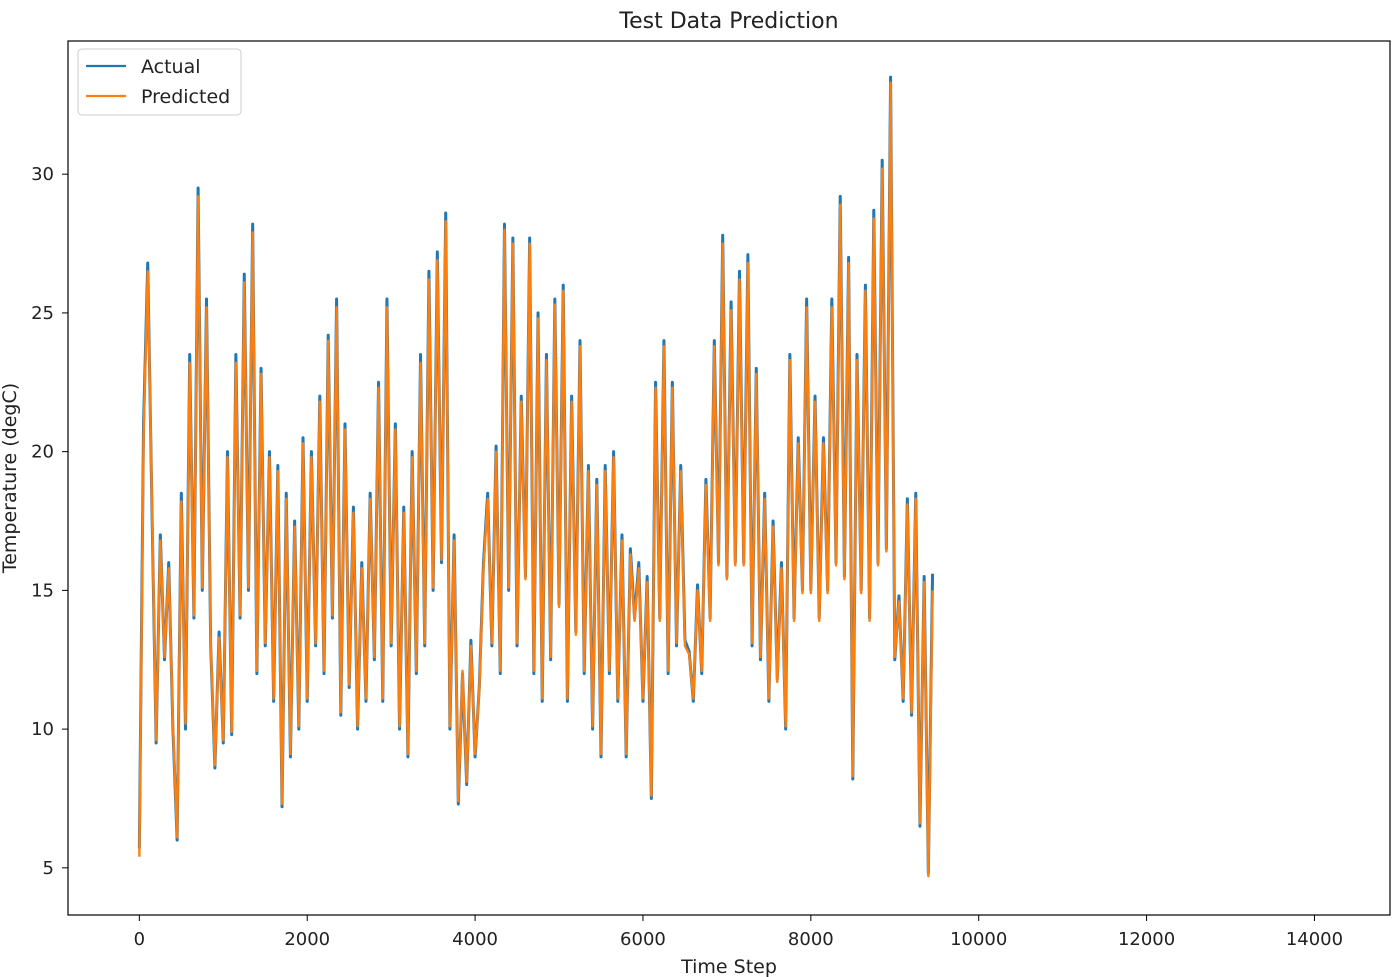 The height and width of the screenshot is (977, 1400). Describe the element at coordinates (643, 939) in the screenshot. I see `x-tick-label: 6000` at that location.